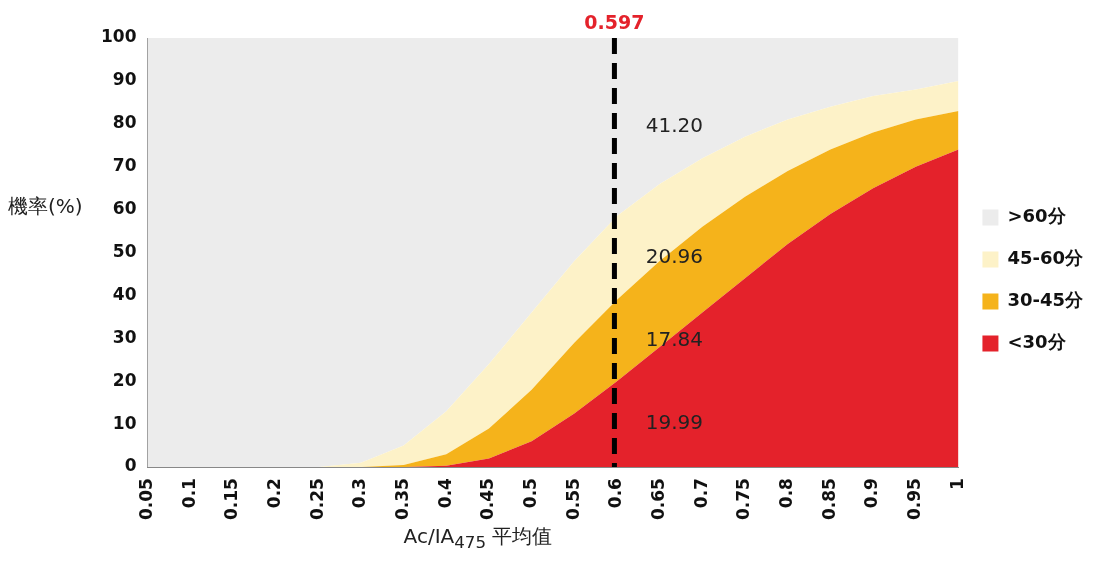  I want to click on y-tick-label: 0, so click(130, 465).